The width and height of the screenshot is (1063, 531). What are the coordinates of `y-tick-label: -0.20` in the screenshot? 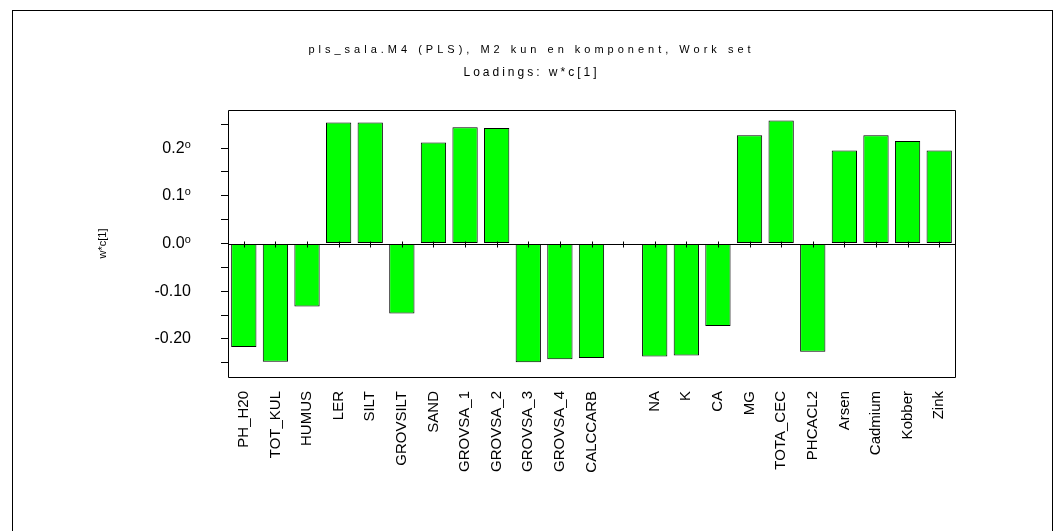 It's located at (173, 338).